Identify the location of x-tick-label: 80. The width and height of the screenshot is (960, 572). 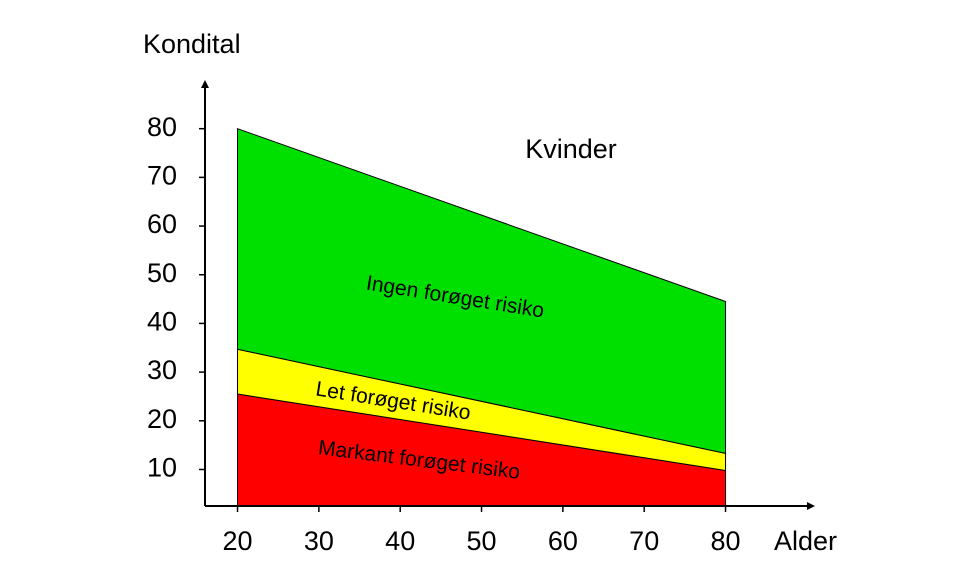
(726, 541).